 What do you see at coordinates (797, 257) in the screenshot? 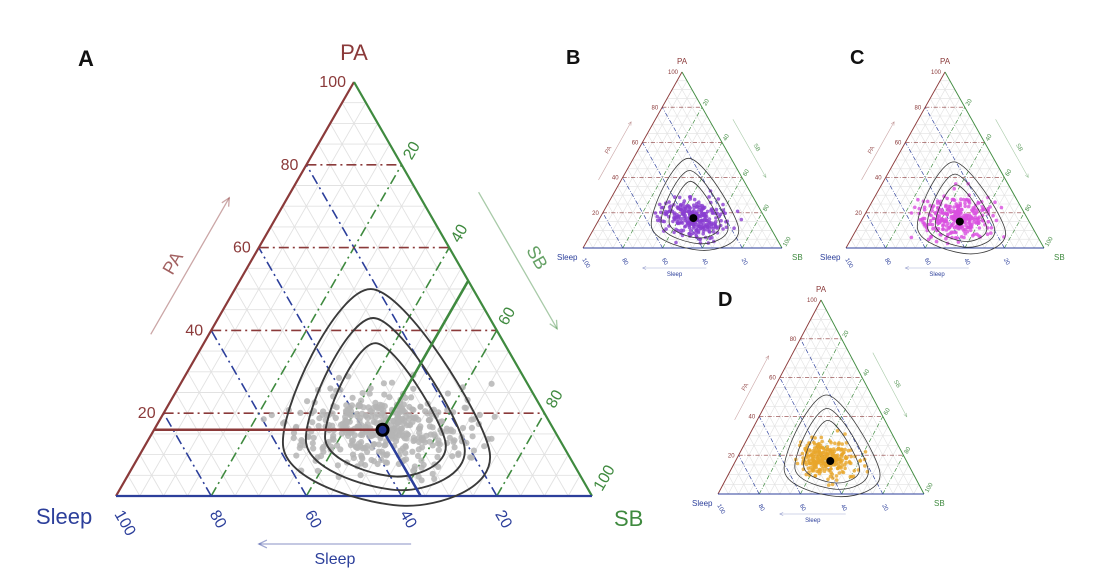
I see `sb-vertex-label: SB` at bounding box center [797, 257].